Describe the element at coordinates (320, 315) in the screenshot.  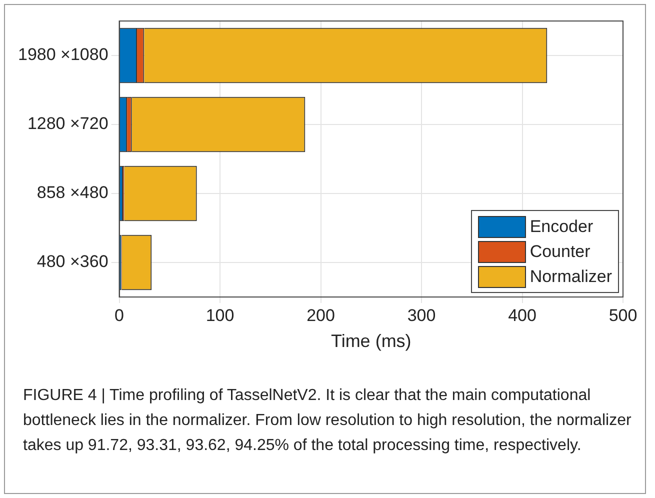
I see `x-tick-label: 200` at that location.